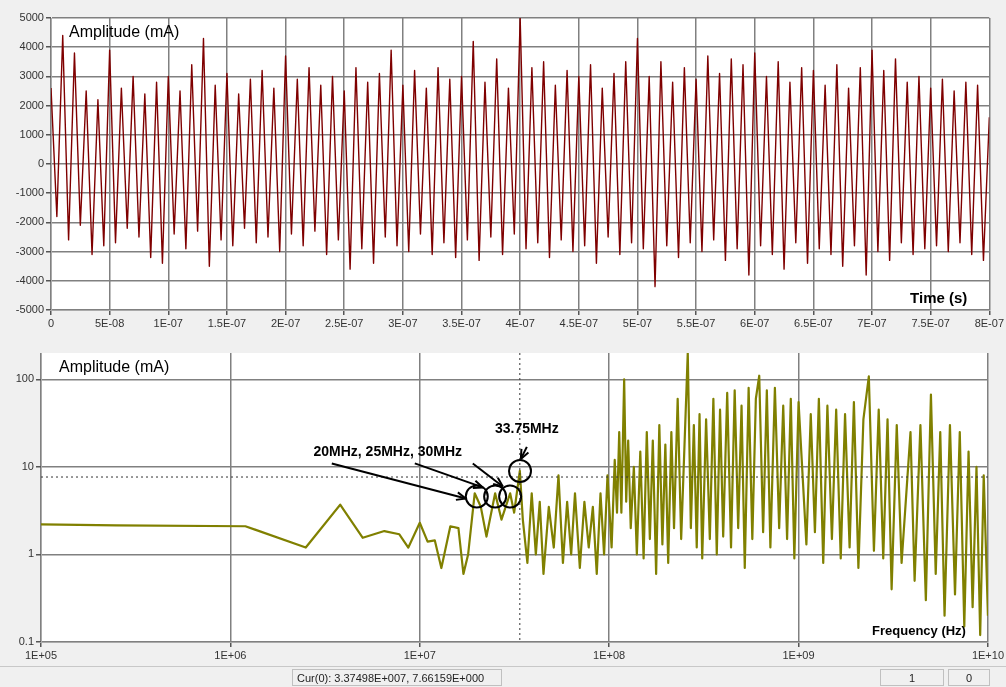 Image resolution: width=1006 pixels, height=687 pixels. What do you see at coordinates (31, 104) in the screenshot?
I see `y-tick-label: 2000` at bounding box center [31, 104].